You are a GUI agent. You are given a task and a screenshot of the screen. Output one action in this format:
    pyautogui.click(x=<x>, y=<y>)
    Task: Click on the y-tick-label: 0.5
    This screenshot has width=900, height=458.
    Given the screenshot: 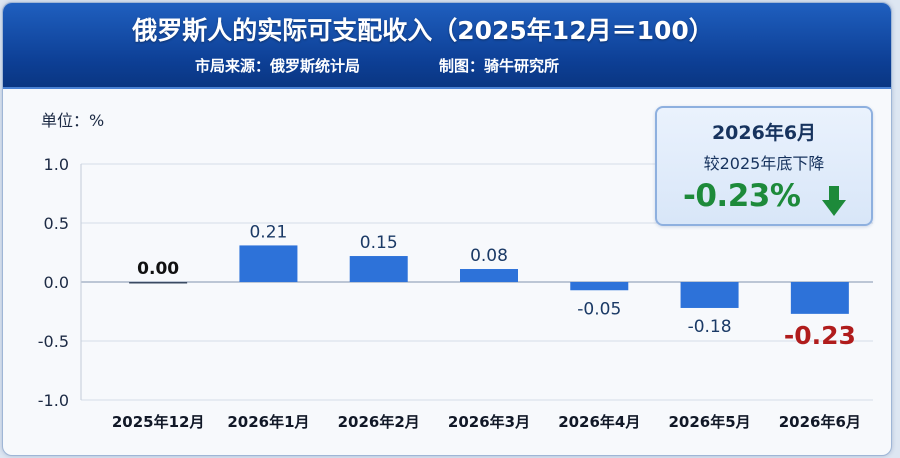 What is the action you would take?
    pyautogui.click(x=56, y=223)
    